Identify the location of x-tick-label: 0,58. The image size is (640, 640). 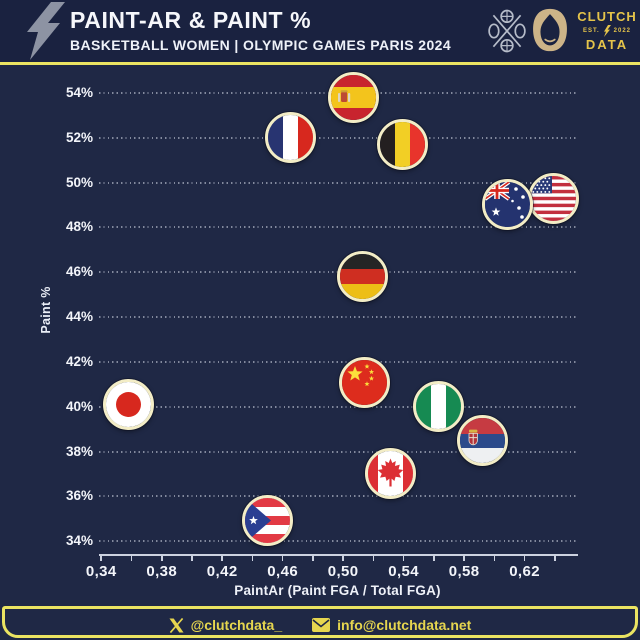
(464, 571).